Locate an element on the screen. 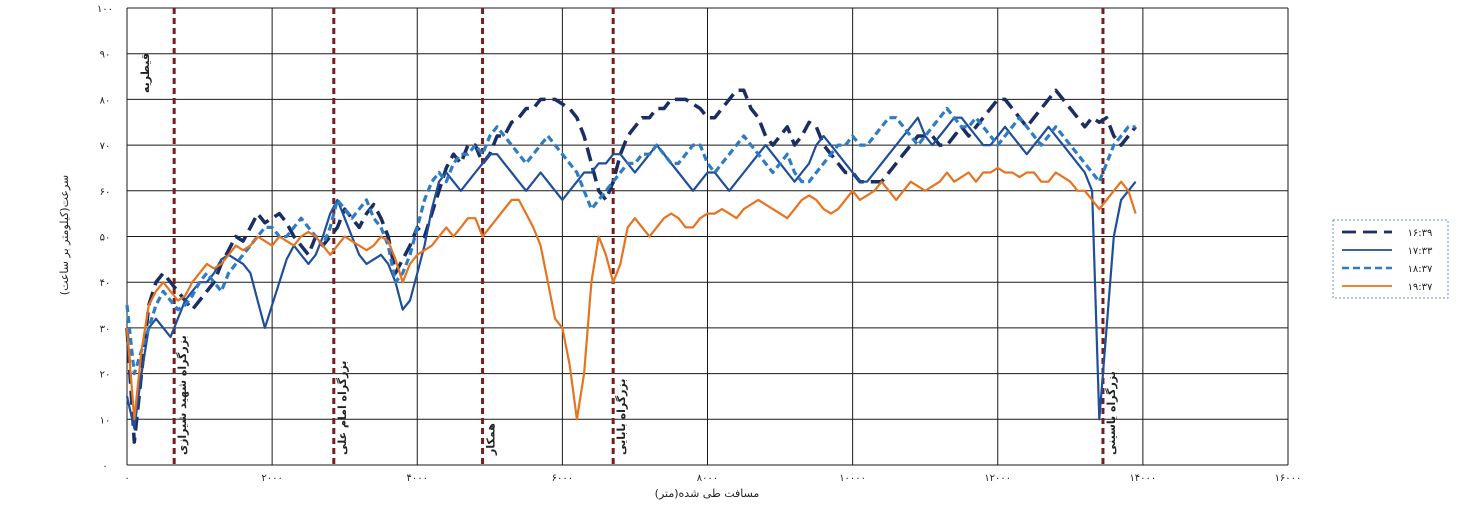  y-axis-title: سرعت(کیلومتر بر ساعت) is located at coordinates (64, 235).